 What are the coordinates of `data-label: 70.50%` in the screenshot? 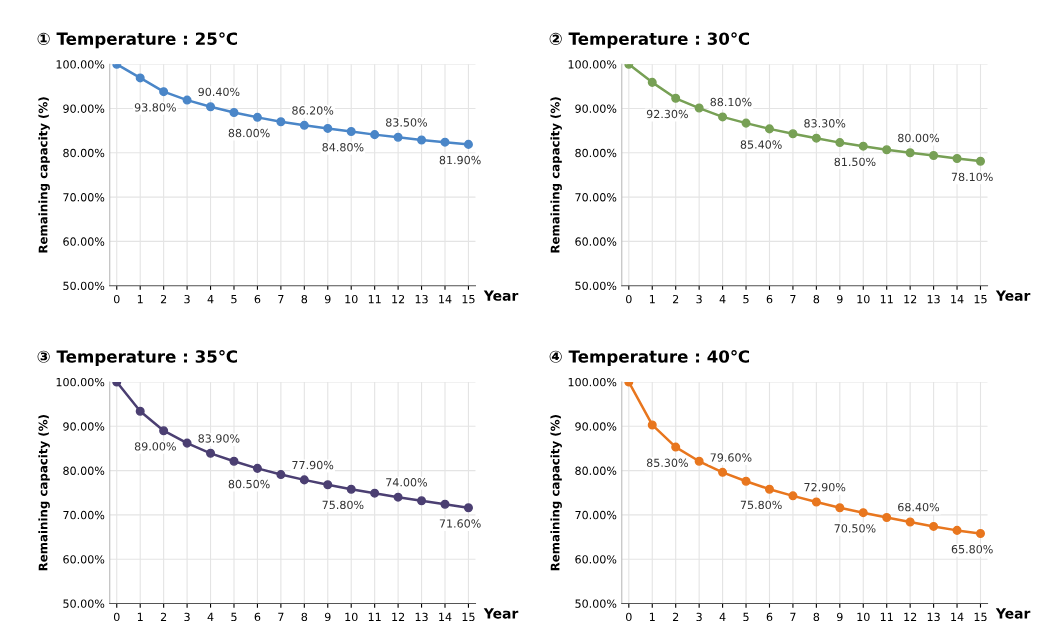 It's located at (855, 528).